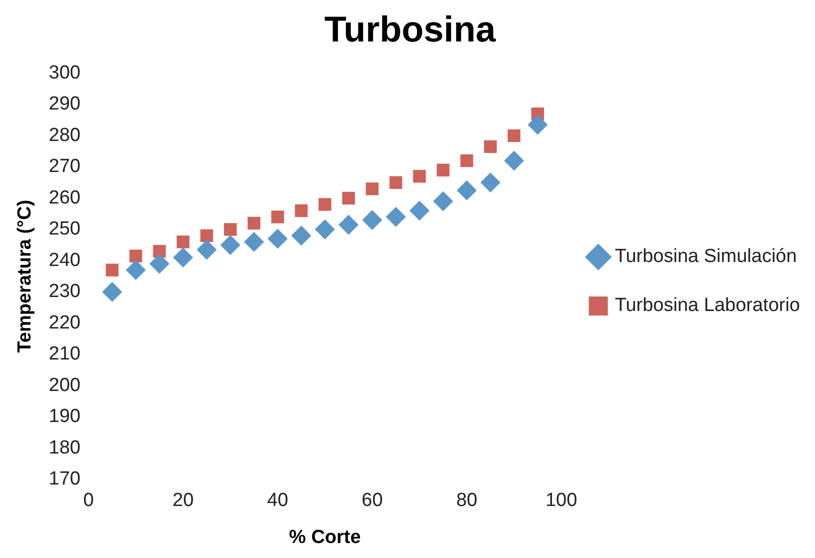  What do you see at coordinates (64, 354) in the screenshot?
I see `y-tick-label: 210` at bounding box center [64, 354].